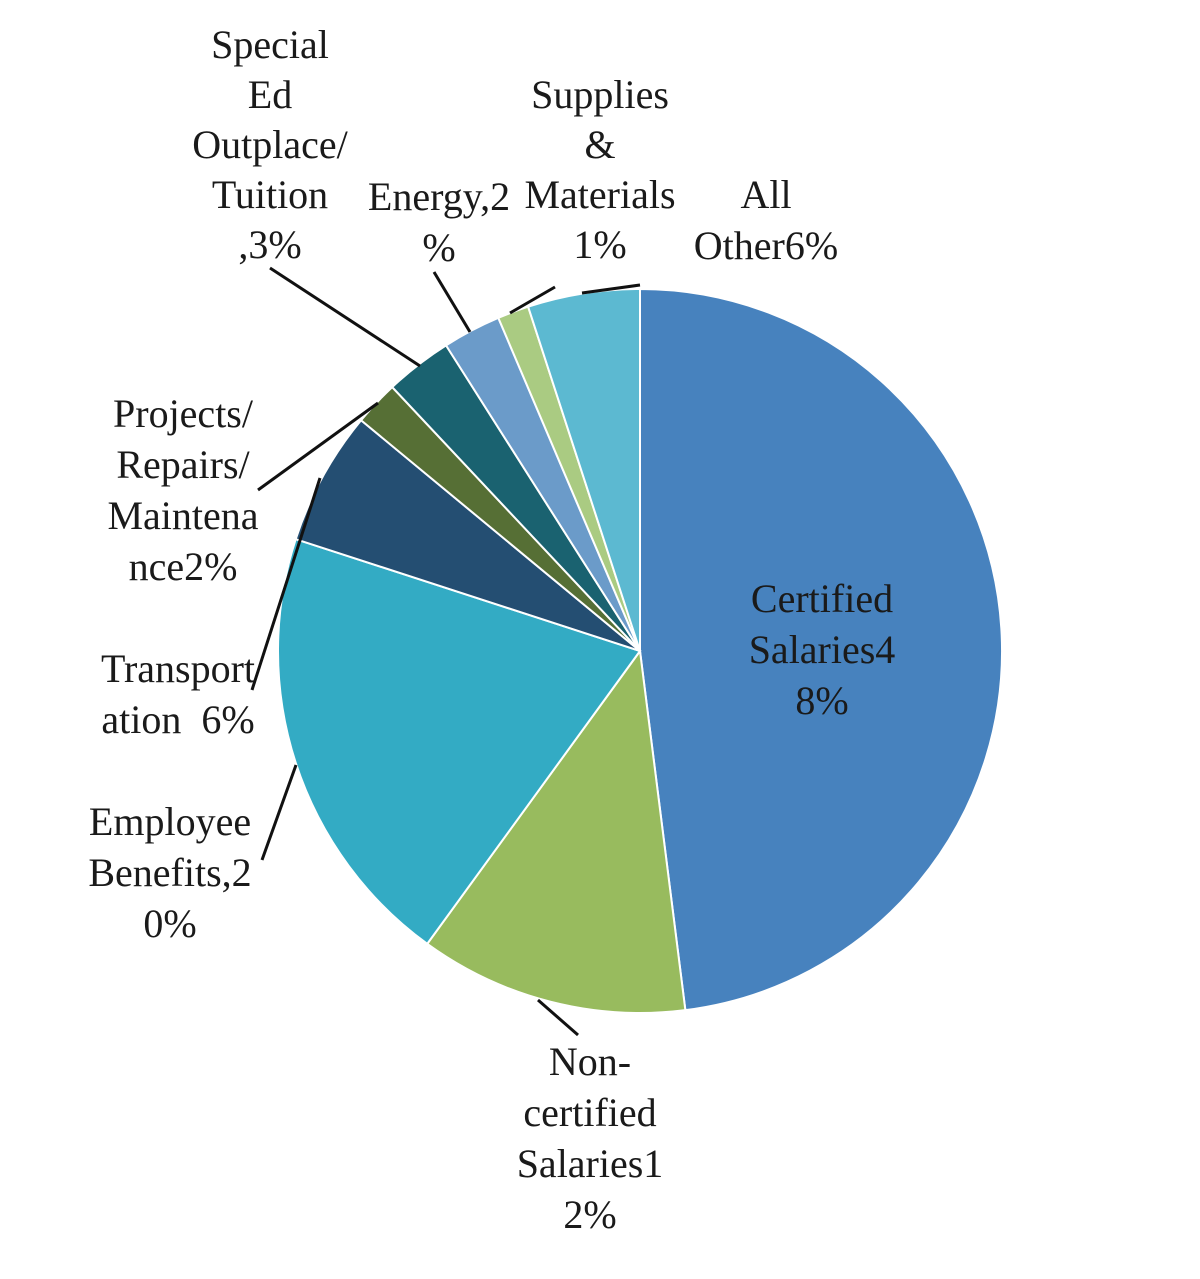 Image resolution: width=1200 pixels, height=1279 pixels. Describe the element at coordinates (822, 598) in the screenshot. I see `slice-label-line: Certified` at that location.